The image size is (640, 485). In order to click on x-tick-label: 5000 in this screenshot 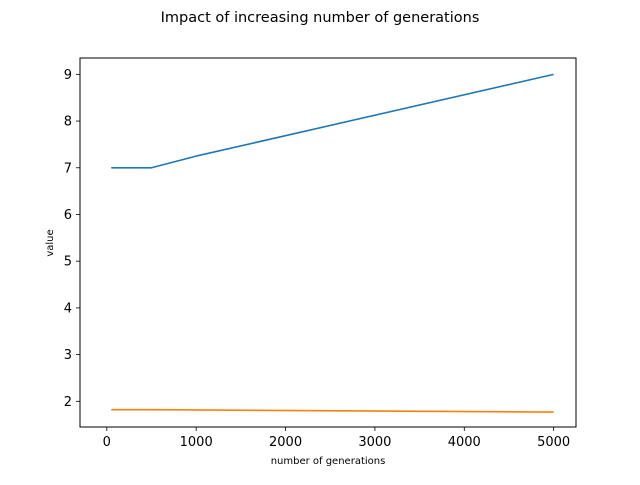, I will do `click(553, 442)`.